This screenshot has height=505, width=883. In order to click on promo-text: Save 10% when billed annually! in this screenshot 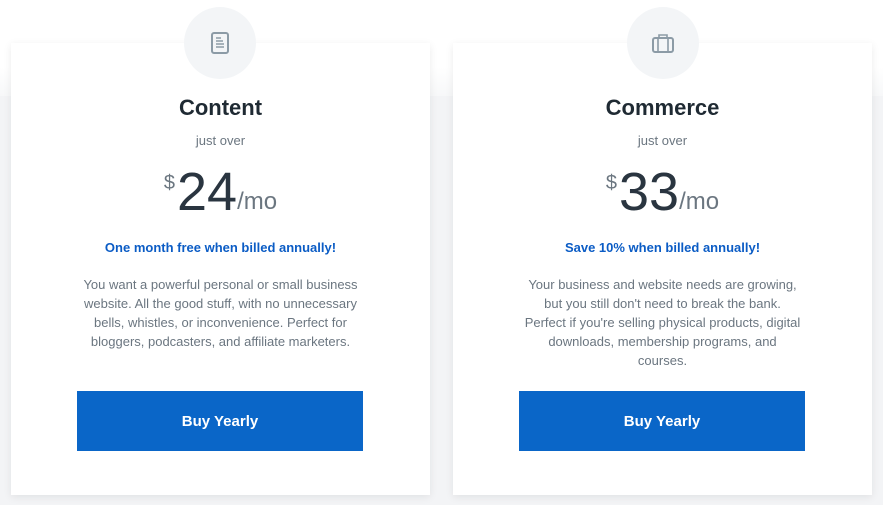, I will do `click(662, 247)`.